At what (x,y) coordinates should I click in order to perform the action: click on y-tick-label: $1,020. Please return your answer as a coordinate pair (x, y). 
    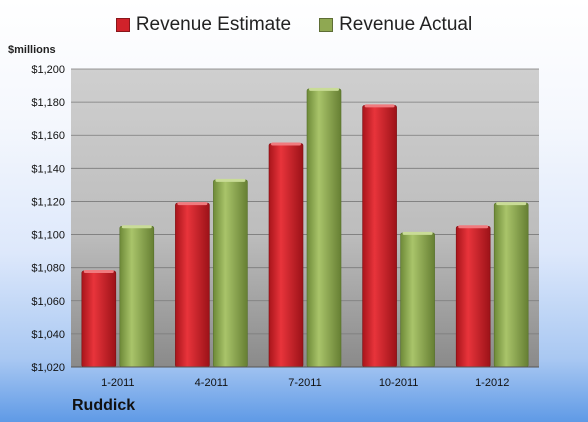
    Looking at the image, I should click on (48, 368).